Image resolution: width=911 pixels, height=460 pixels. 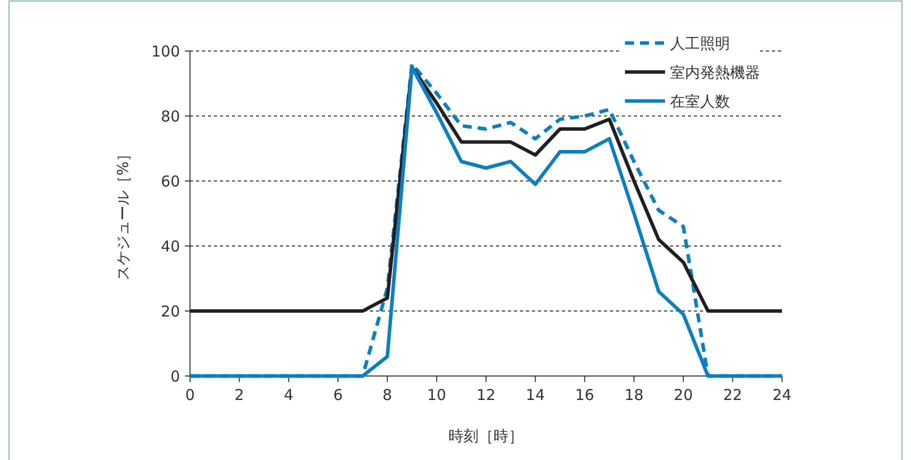 What do you see at coordinates (123, 213) in the screenshot?
I see `y-axis-title: スケジュール［%］` at bounding box center [123, 213].